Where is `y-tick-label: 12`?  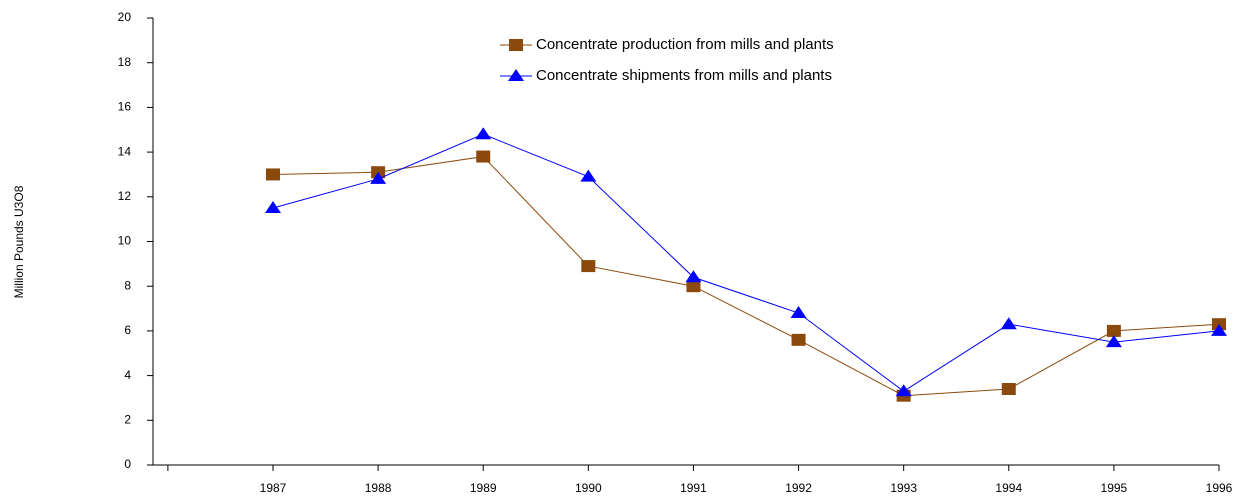
y-tick-label: 12 is located at coordinates (125, 196).